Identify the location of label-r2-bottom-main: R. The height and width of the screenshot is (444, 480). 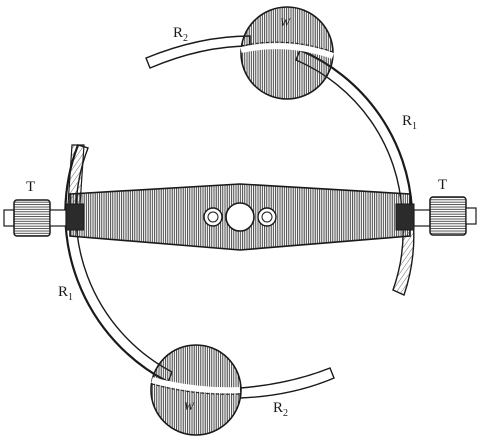
(278, 408).